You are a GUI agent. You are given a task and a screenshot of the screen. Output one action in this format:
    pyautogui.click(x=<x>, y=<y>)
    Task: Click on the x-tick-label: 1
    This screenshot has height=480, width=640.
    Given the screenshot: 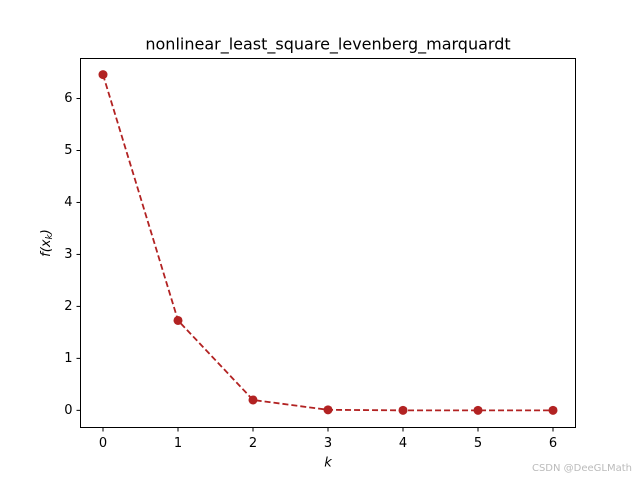 What is the action you would take?
    pyautogui.click(x=178, y=443)
    